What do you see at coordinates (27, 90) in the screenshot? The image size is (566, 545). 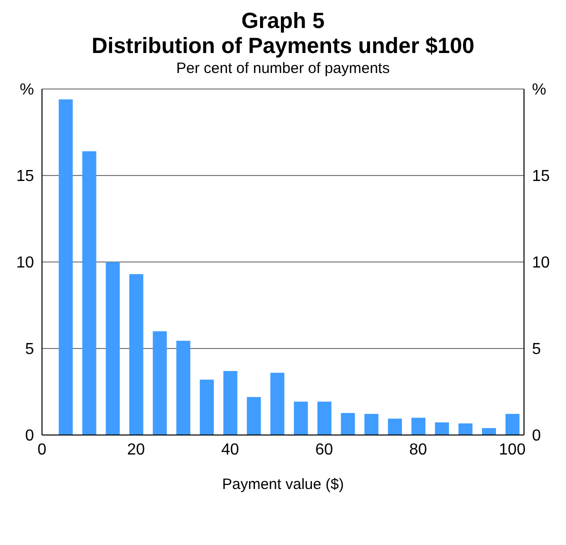 I see `y-tick-label: %` at bounding box center [27, 90].